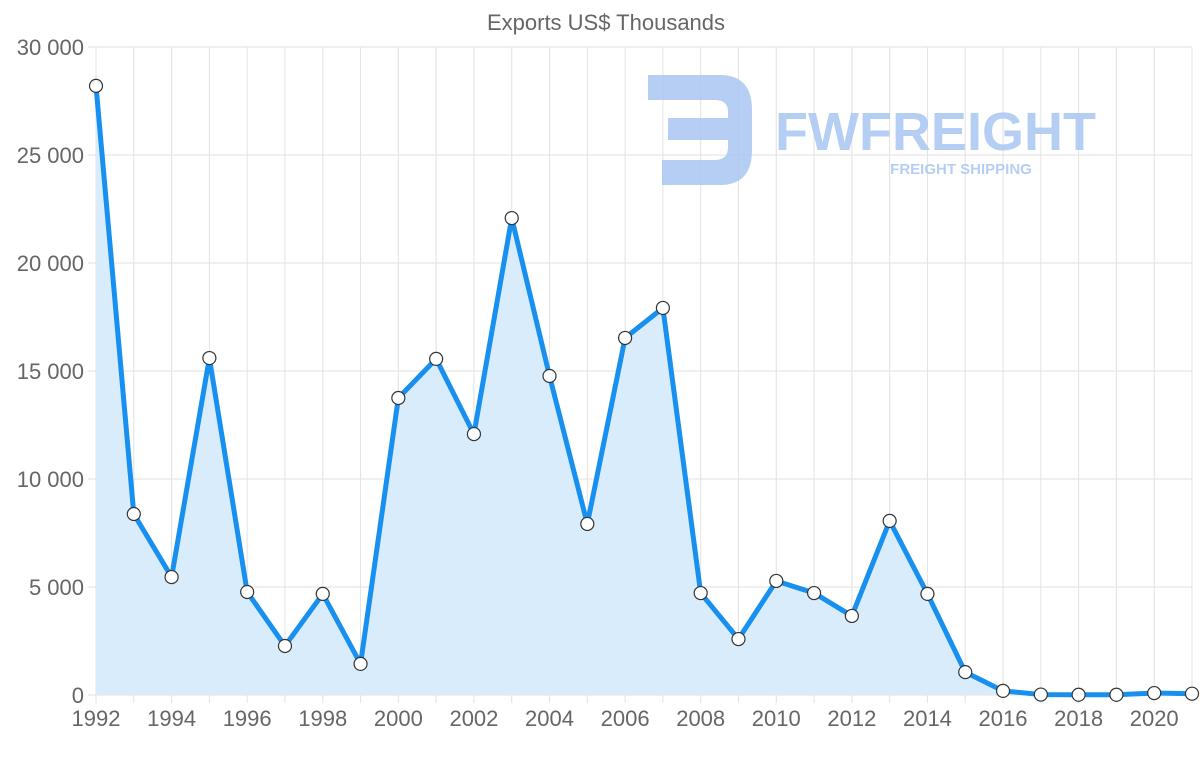 The width and height of the screenshot is (1200, 768). Describe the element at coordinates (1192, 693) in the screenshot. I see `data-point-2021` at that location.